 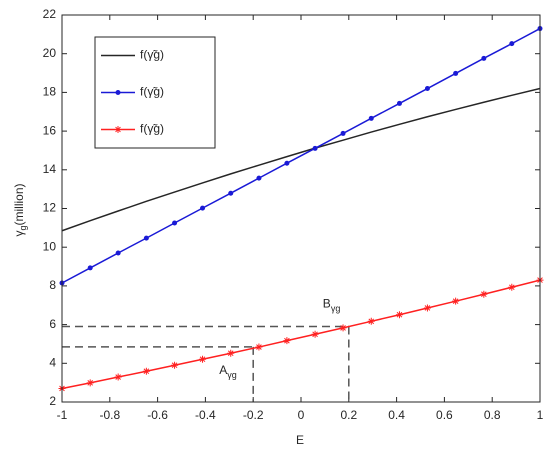 What do you see at coordinates (20, 209) in the screenshot?
I see `y-axis-label: γg(million)` at bounding box center [20, 209].